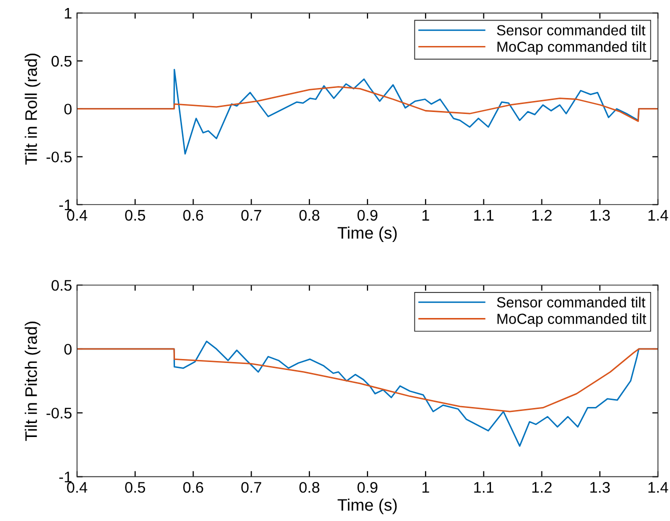 The image size is (670, 521). Describe the element at coordinates (32, 109) in the screenshot. I see `y-axis-title: Tilt in Roll (rad)` at that location.